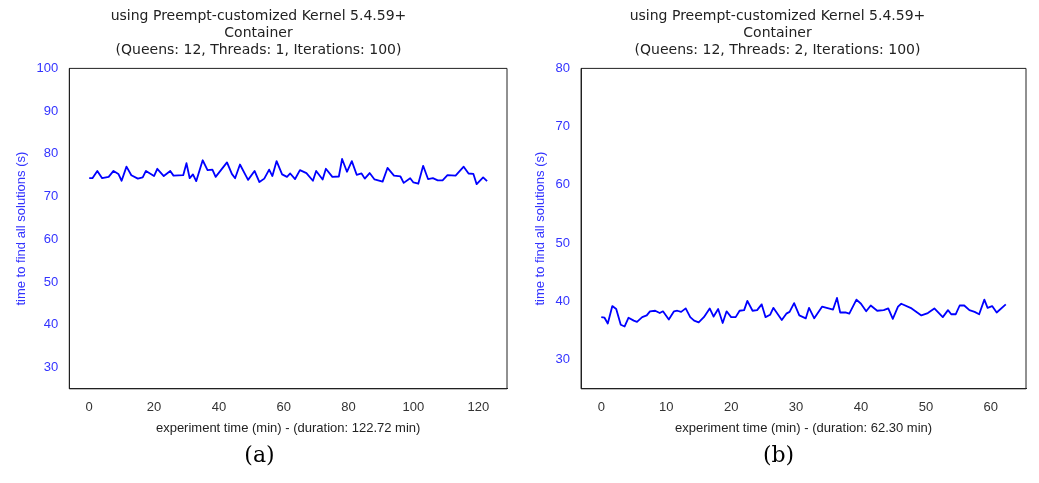 This screenshot has height=483, width=1039. Describe the element at coordinates (478, 407) in the screenshot. I see `x-tick-label: 120` at that location.